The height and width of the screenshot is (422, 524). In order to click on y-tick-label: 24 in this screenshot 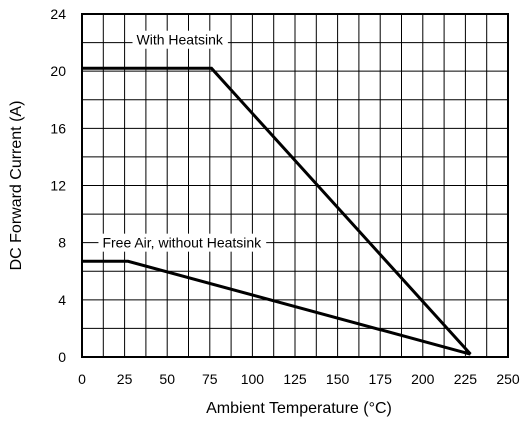, I will do `click(58, 14)`.